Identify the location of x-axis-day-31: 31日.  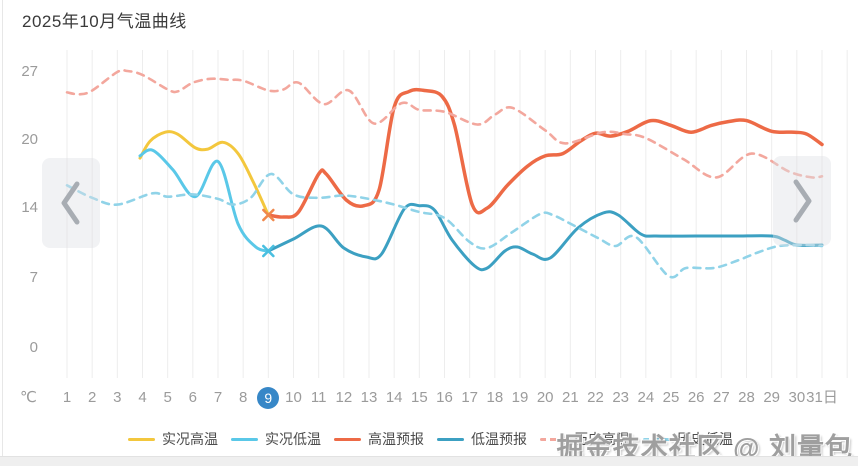
(822, 397).